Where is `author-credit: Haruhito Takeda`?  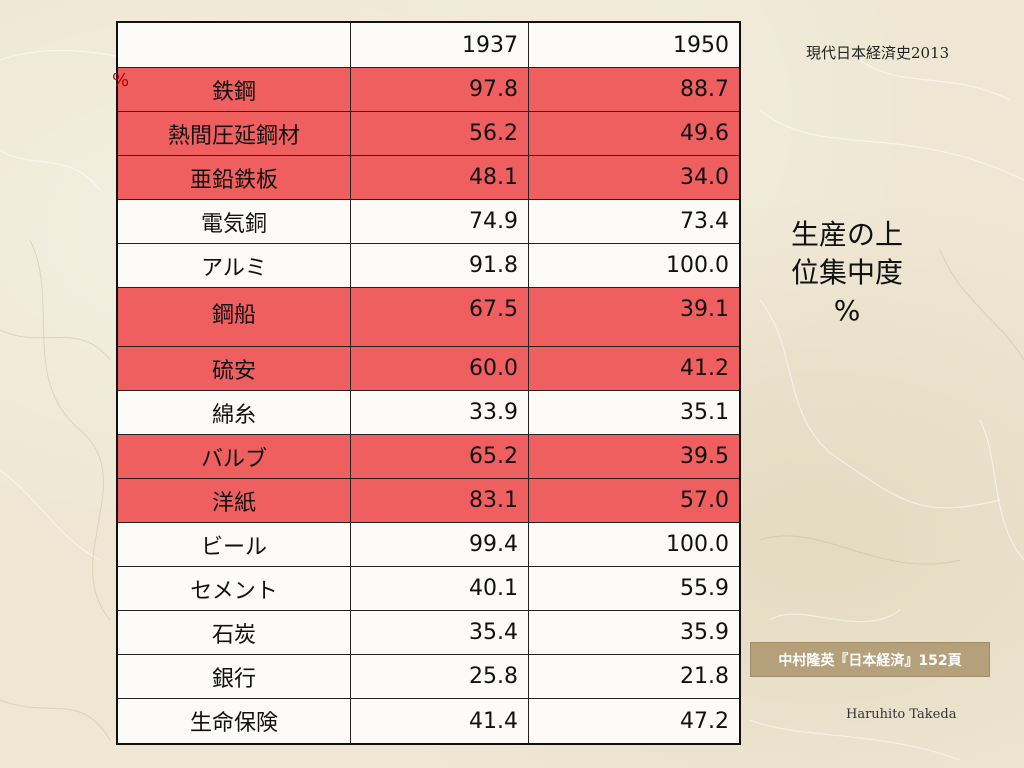
author-credit: Haruhito Takeda is located at coordinates (901, 714).